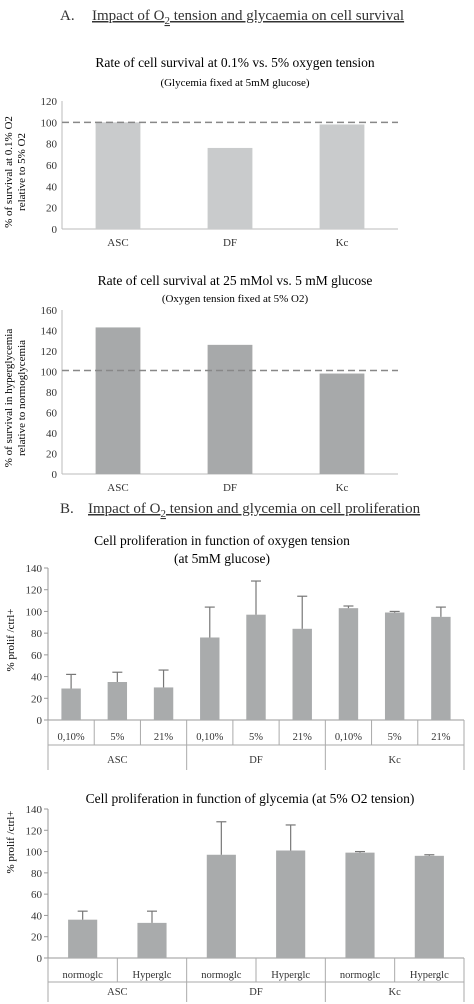  Describe the element at coordinates (234, 83) in the screenshot. I see `chart-1-subtitle: (Glycemia fixed at 5mM glucose)` at that location.